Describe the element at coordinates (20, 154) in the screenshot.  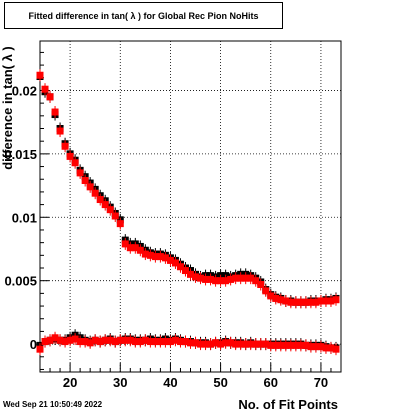
I see `y-tick-label: 0.015` at that location.